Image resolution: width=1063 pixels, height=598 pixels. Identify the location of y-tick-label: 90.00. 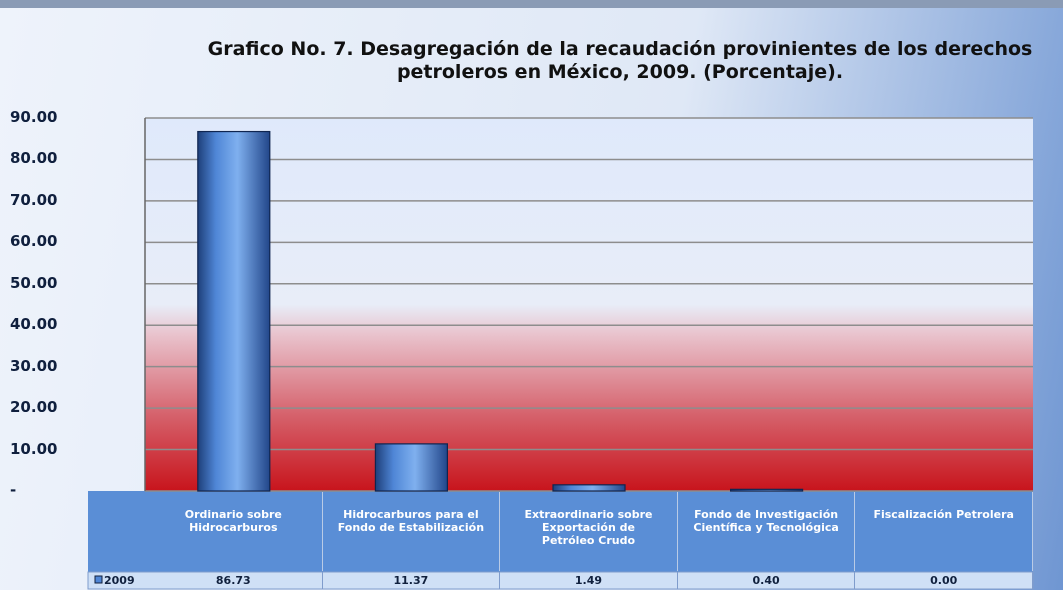
(34, 117).